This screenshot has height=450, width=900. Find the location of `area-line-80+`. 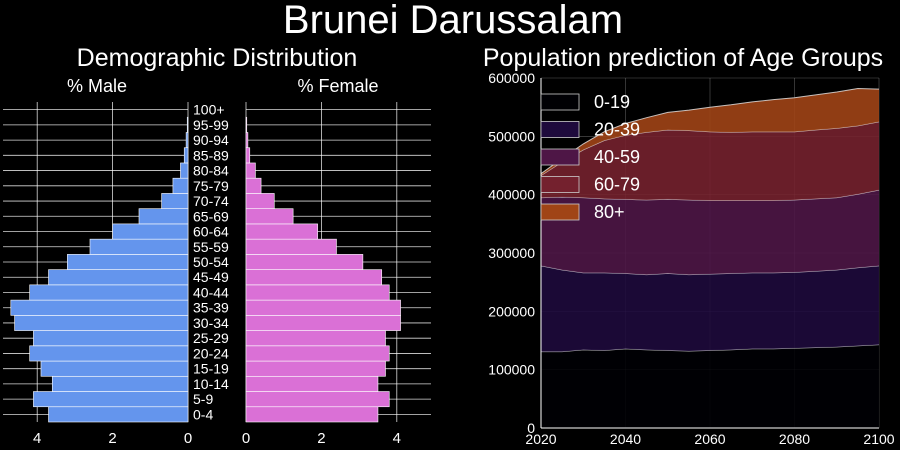

area-line-80+ is located at coordinates (710, 131).